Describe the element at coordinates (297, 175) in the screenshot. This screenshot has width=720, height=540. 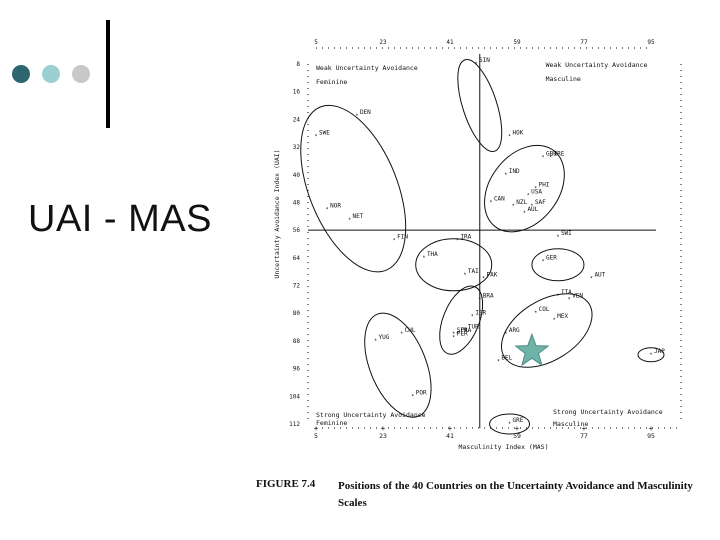
I see `y-tick-label: 40` at that location.